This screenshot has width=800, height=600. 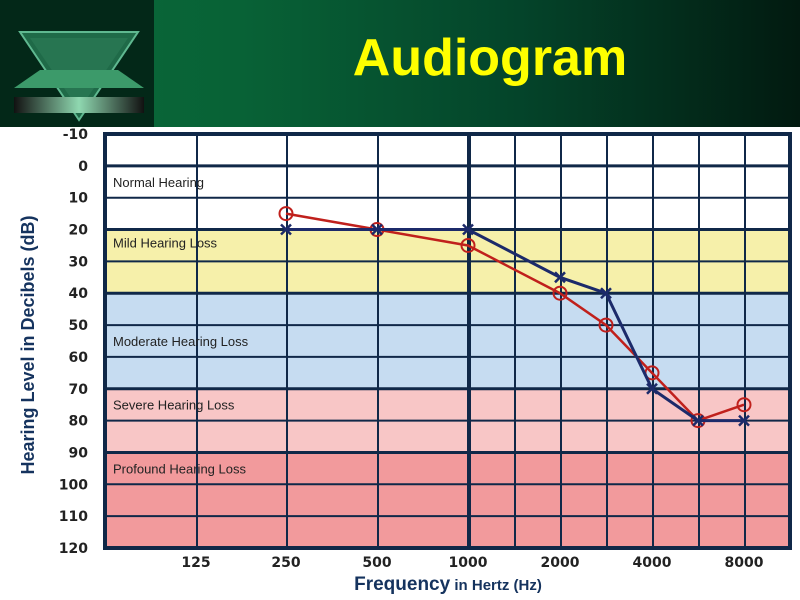 What do you see at coordinates (490, 58) in the screenshot?
I see `slide-title: Audiogram` at bounding box center [490, 58].